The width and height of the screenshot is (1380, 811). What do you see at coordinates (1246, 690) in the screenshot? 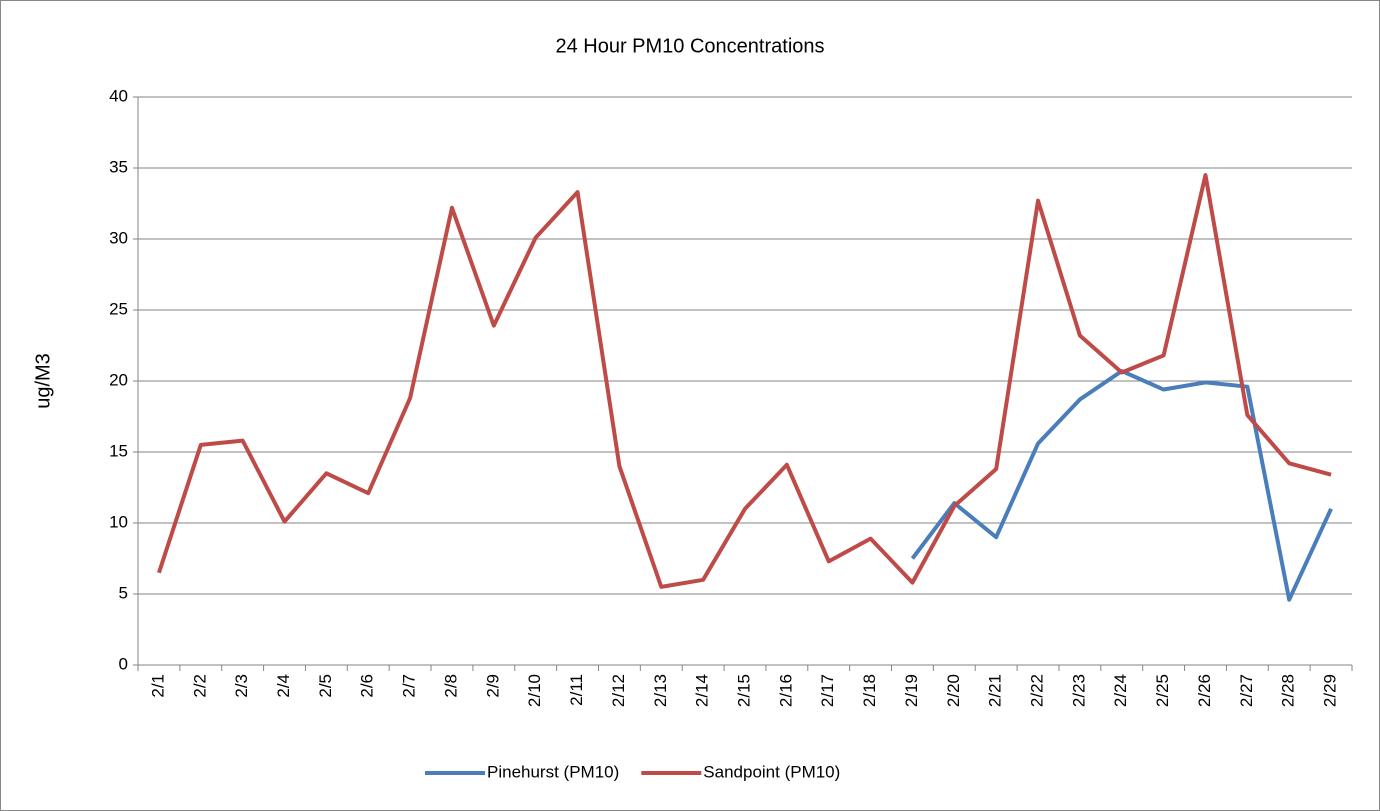
I see `x-tick-label: 2/27` at bounding box center [1246, 690].